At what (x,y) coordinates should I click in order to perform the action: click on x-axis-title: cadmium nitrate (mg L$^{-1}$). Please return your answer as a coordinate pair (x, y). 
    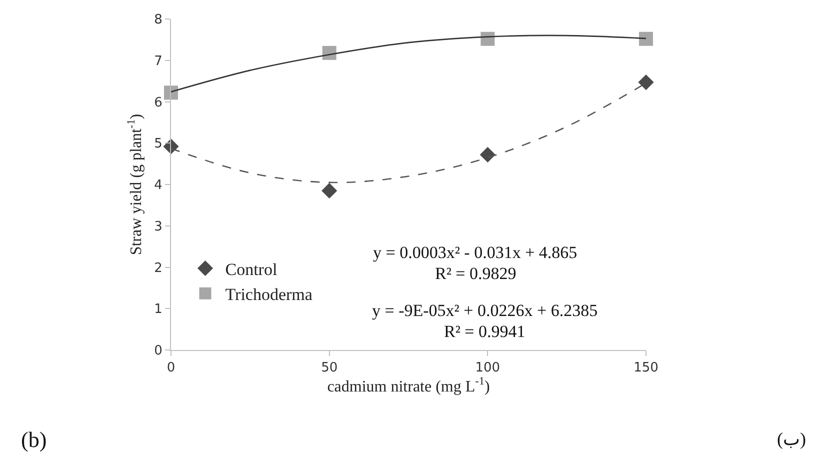
    Looking at the image, I should click on (408, 386).